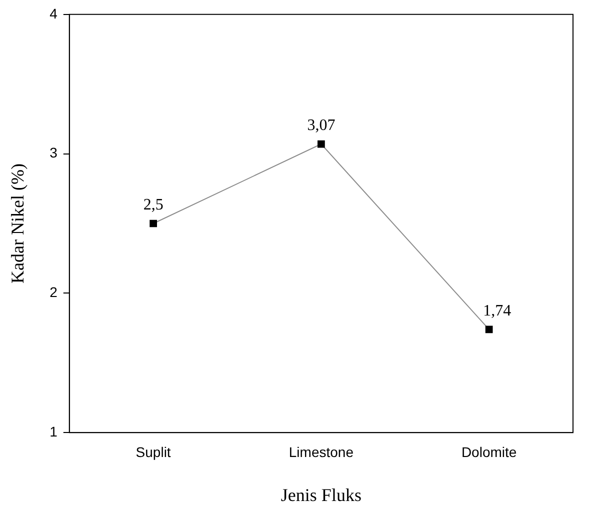 The width and height of the screenshot is (591, 511). I want to click on y-axis-title: Kadar Nikel (%), so click(18, 224).